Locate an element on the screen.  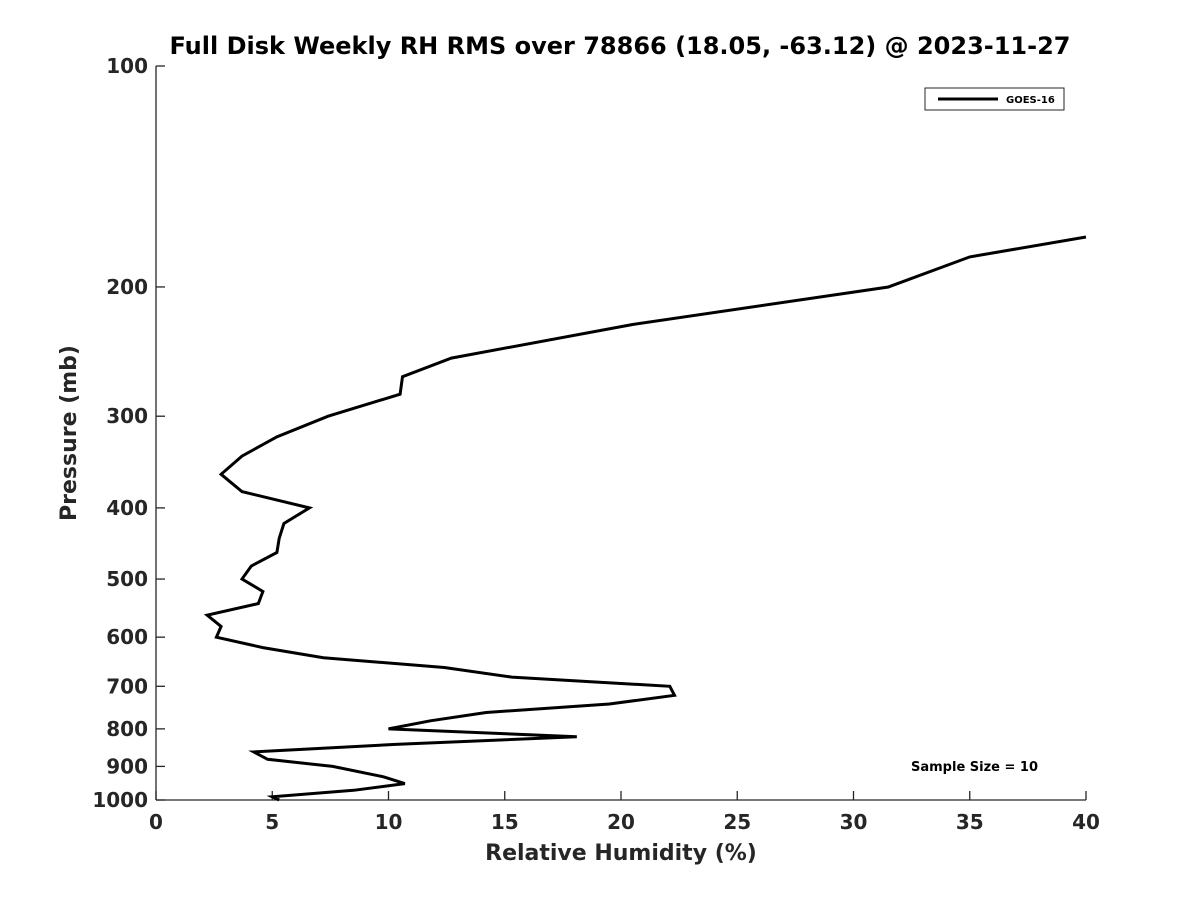
x-tick-label: 35 is located at coordinates (970, 822).